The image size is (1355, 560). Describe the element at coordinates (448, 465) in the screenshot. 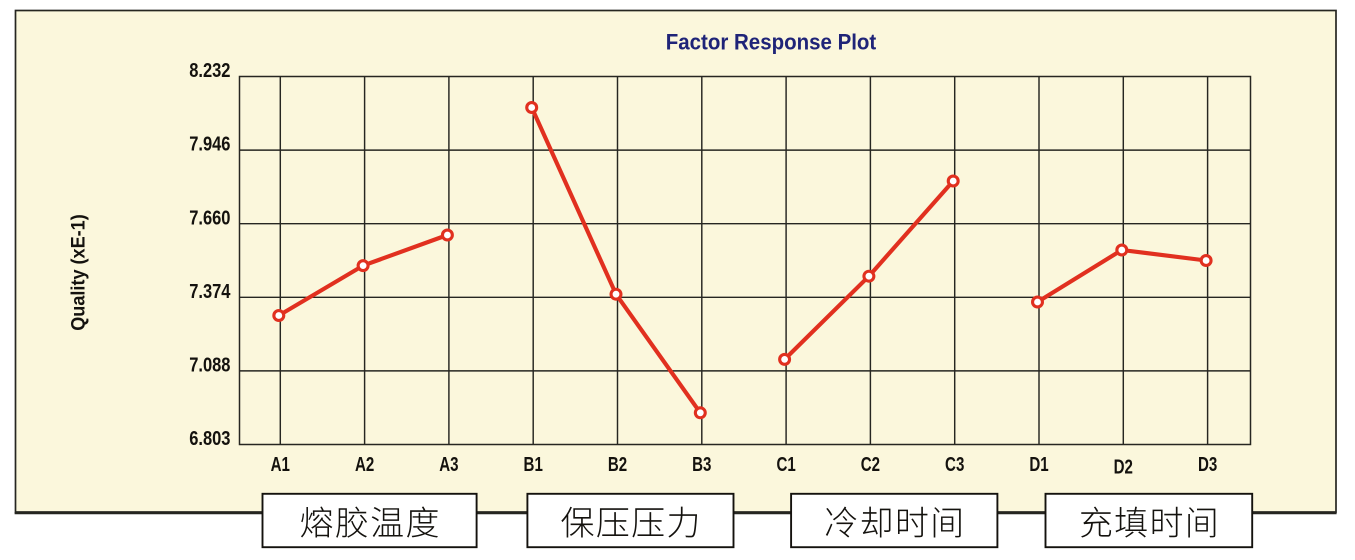

I see `svg-text: A3` at that location.